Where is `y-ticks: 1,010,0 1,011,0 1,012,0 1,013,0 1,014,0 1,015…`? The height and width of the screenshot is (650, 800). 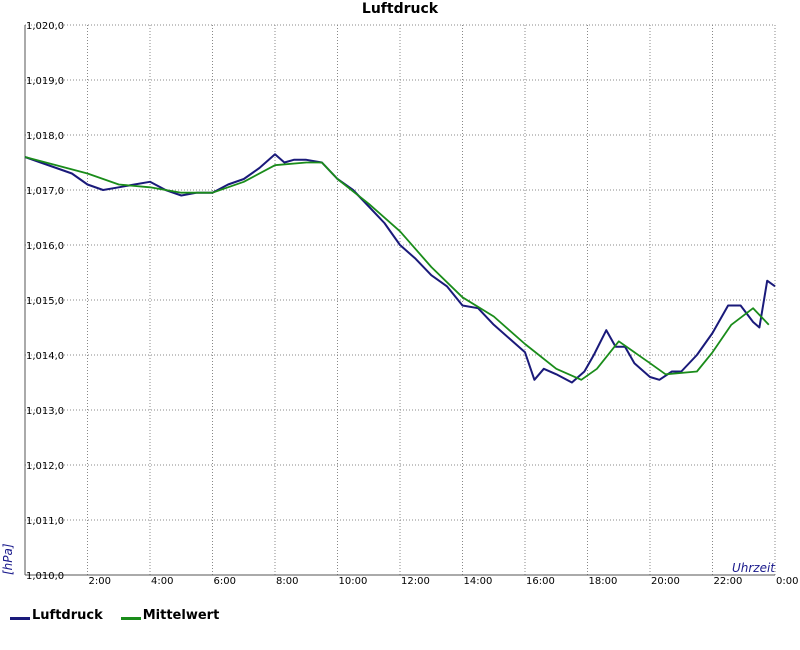
y-ticks: 1,010,0 1,011,0 1,012,0 1,013,0 1,014,0 1,015… is located at coordinates (45, 301).